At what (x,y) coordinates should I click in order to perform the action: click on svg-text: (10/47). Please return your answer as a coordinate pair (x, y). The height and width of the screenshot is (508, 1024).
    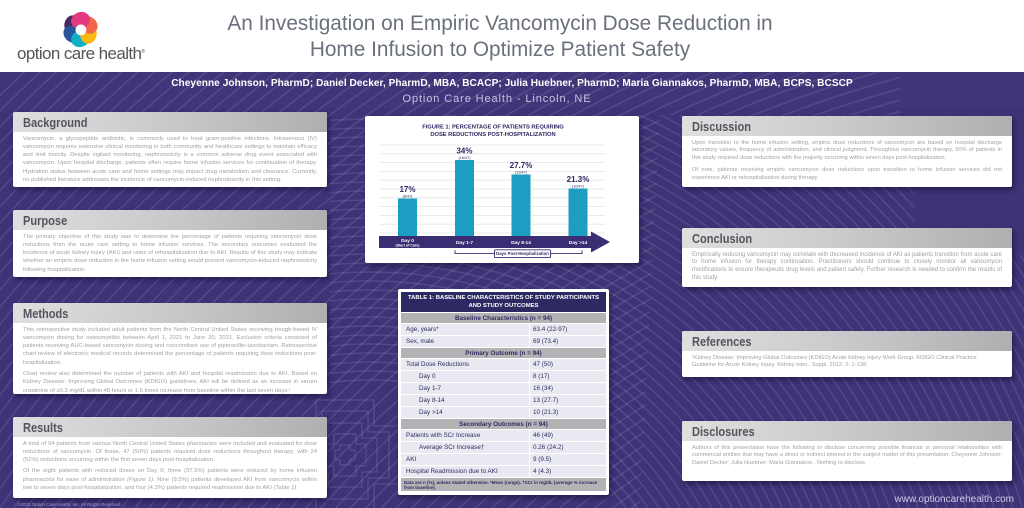
    Looking at the image, I should click on (578, 186).